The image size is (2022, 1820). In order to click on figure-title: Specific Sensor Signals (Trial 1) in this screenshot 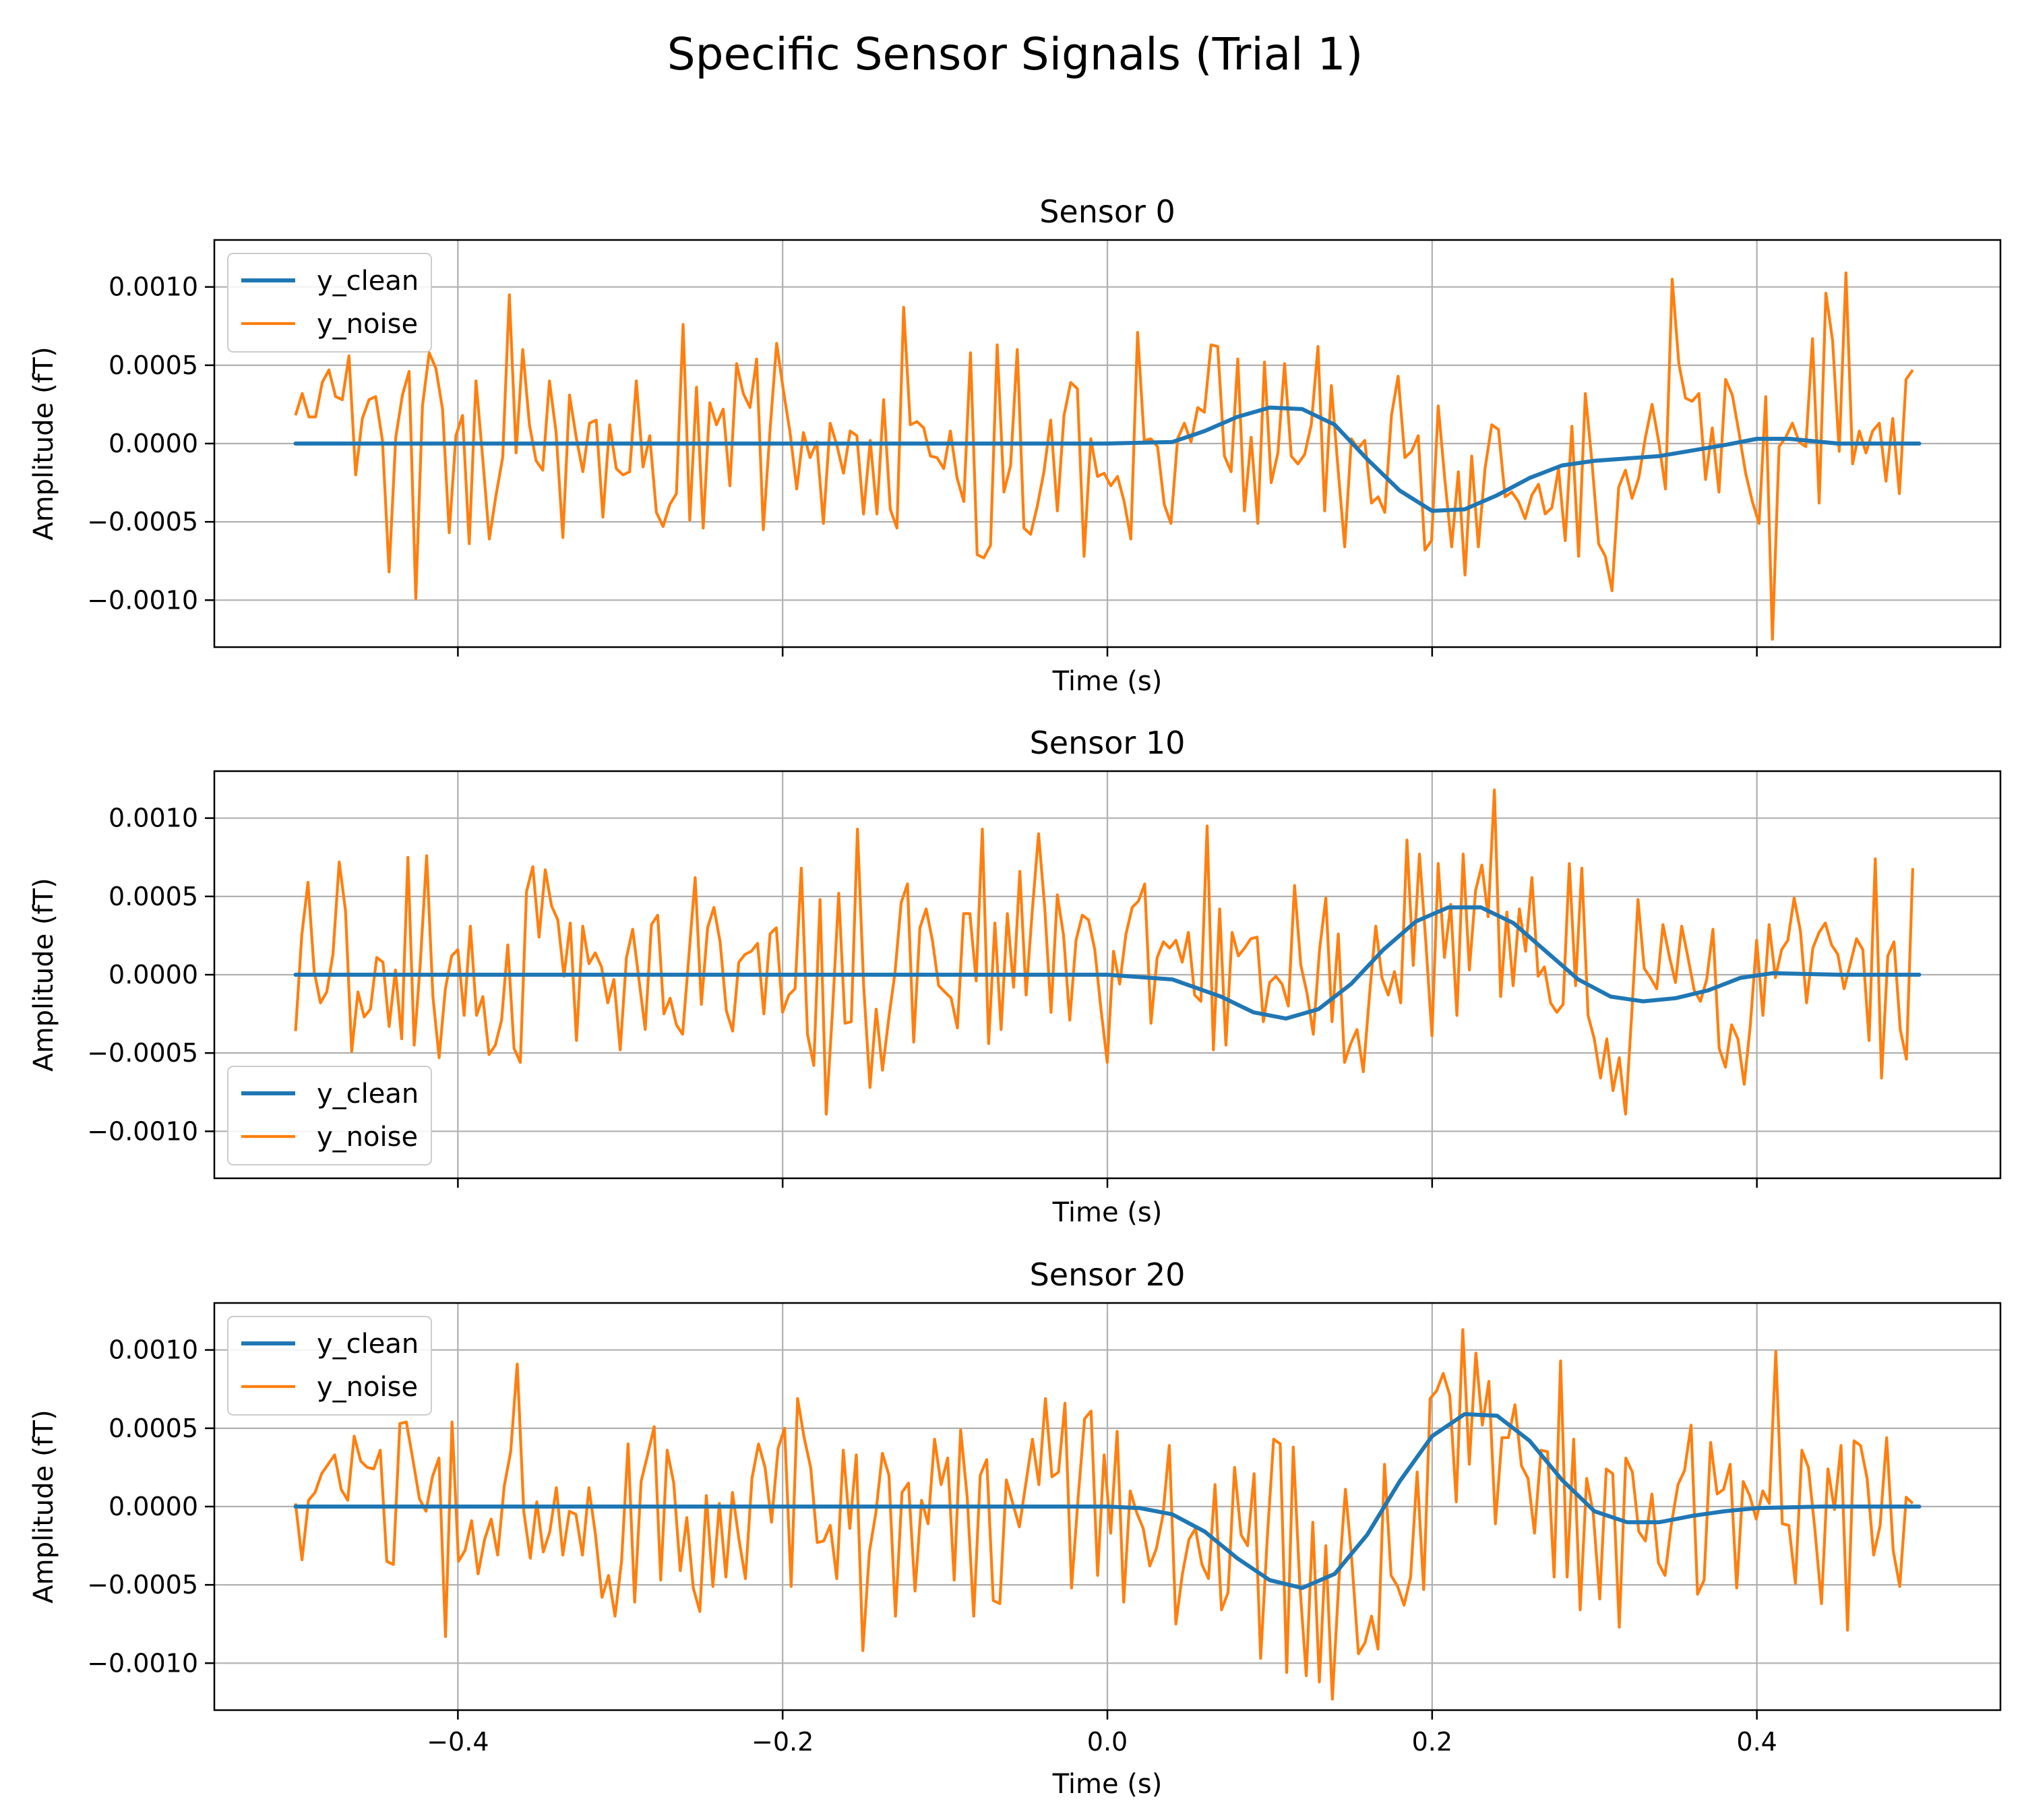, I will do `click(1015, 54)`.